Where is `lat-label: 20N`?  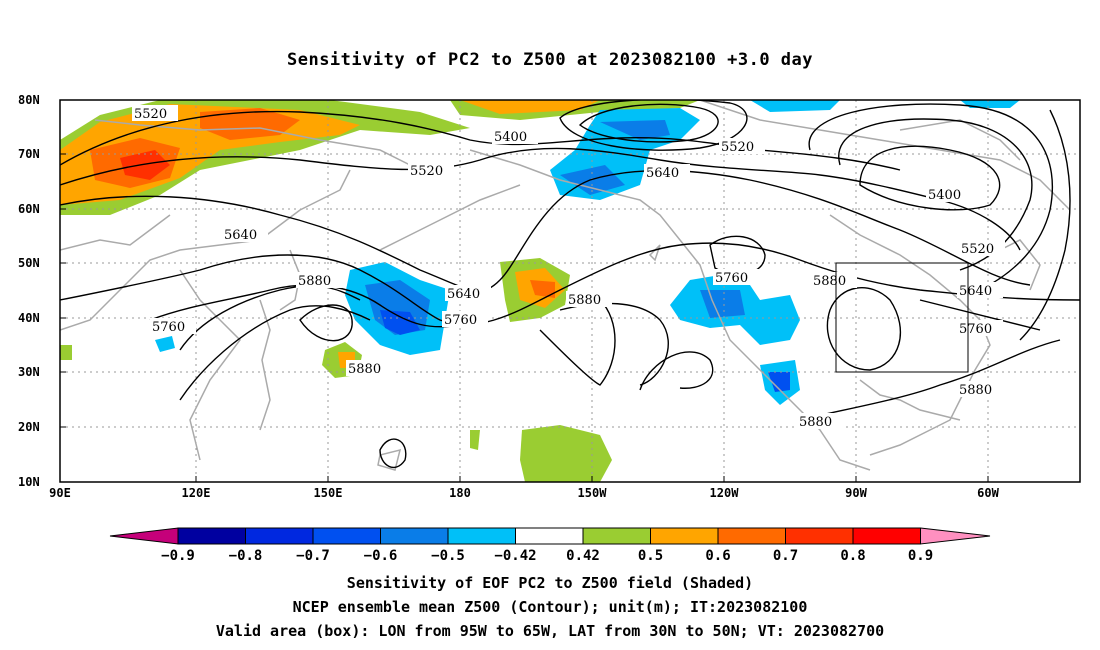
lat-label: 20N is located at coordinates (29, 427).